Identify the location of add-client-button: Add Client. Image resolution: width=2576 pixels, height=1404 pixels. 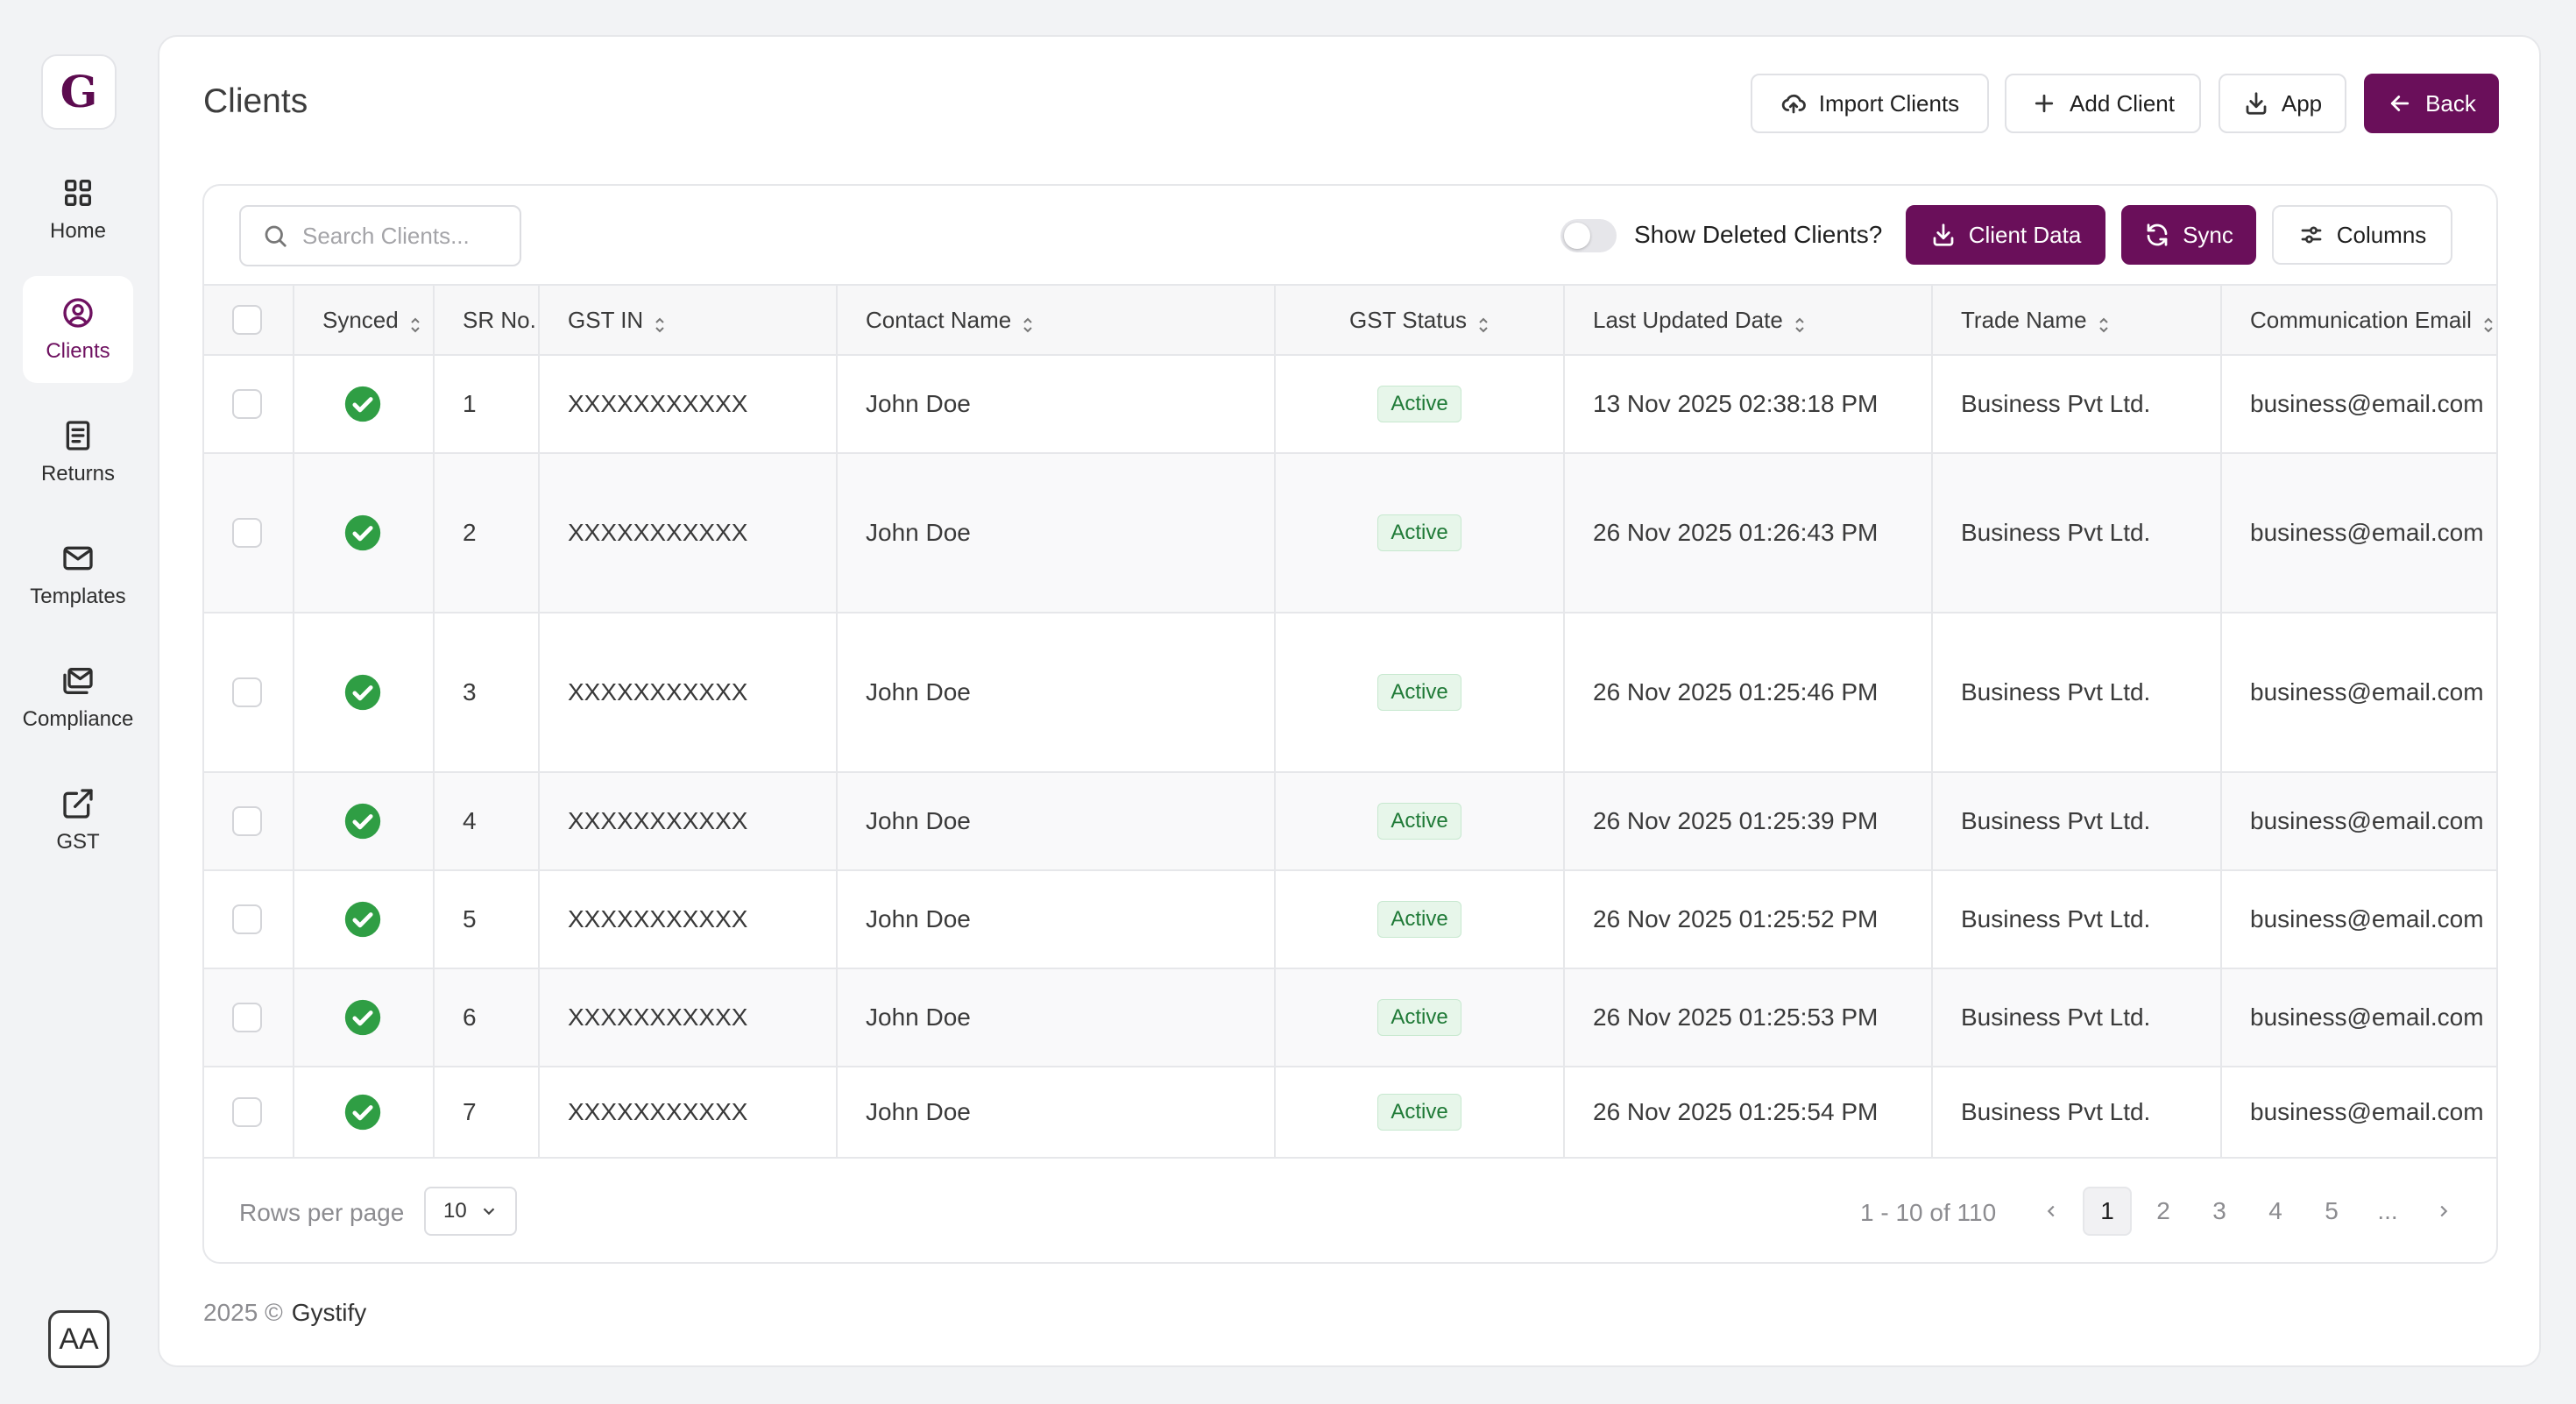
(2103, 103).